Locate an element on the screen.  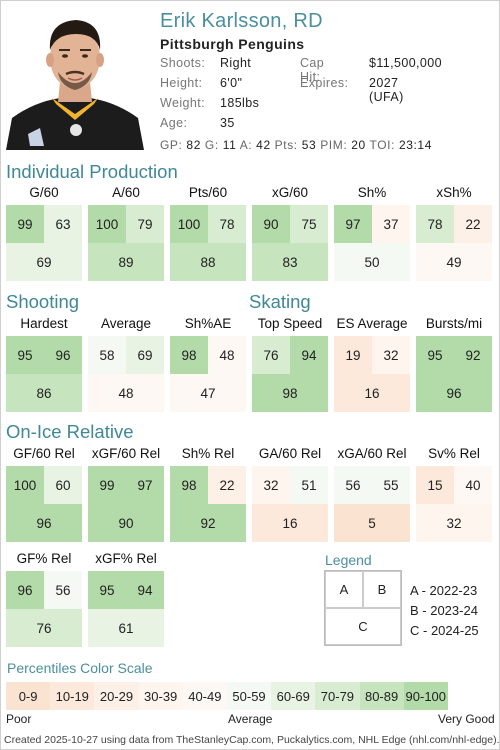
metric-hardest: Hardest 95 96 86 is located at coordinates (44, 364).